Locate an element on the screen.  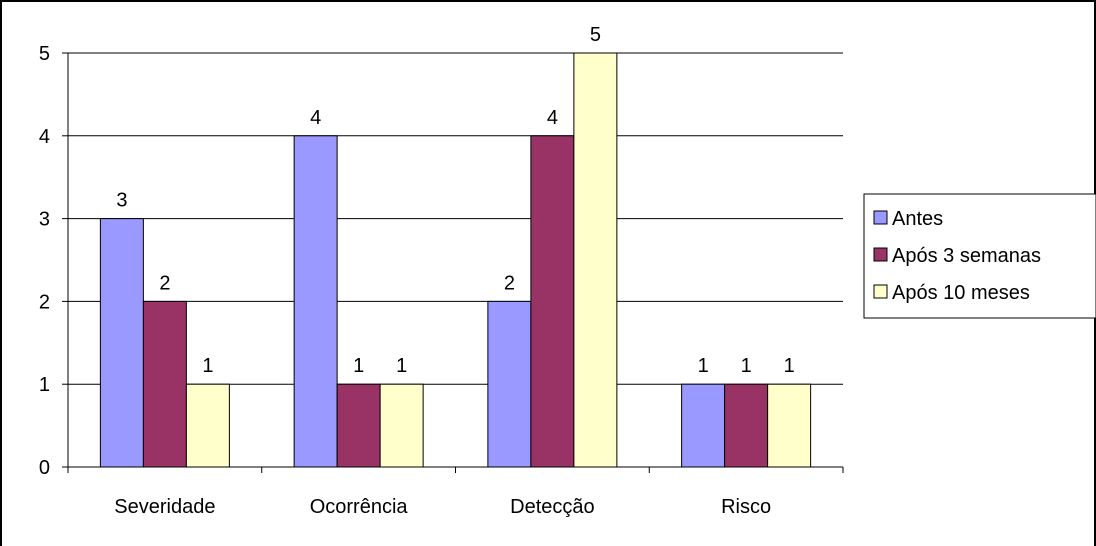
y-tick-label: 0 is located at coordinates (44, 468).